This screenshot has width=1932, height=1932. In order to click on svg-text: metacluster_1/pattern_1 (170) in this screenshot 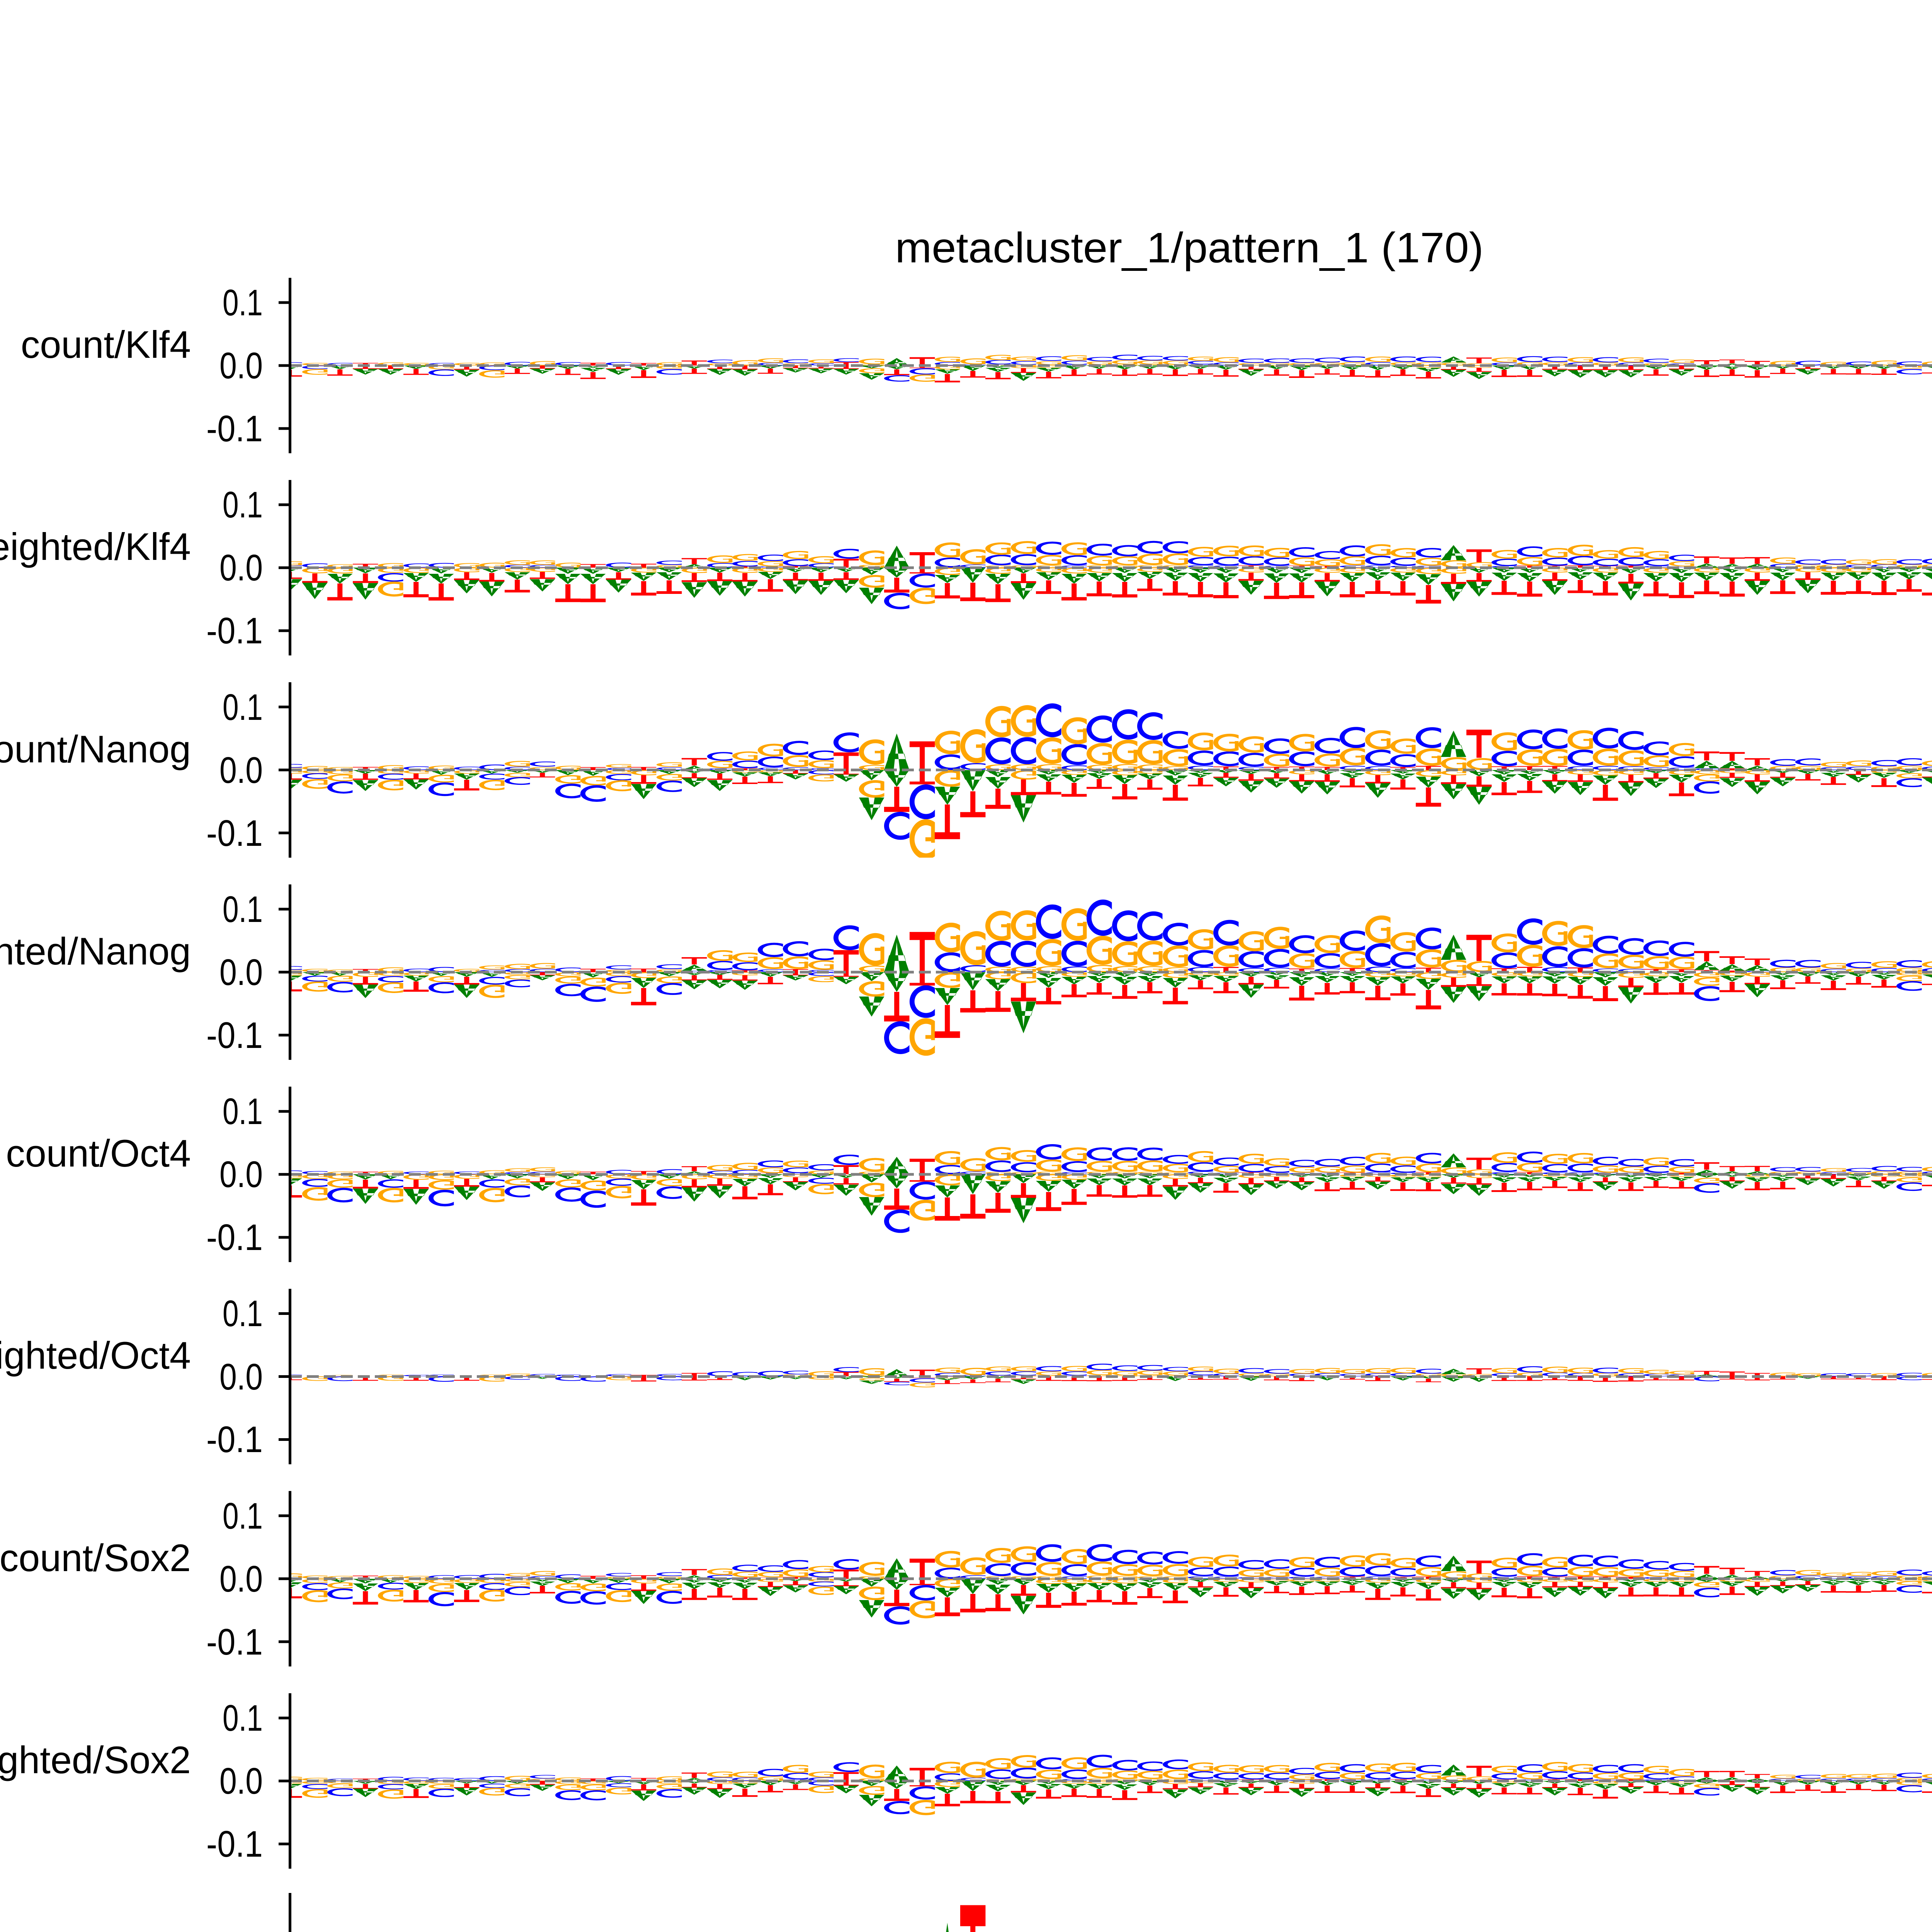, I will do `click(1190, 248)`.